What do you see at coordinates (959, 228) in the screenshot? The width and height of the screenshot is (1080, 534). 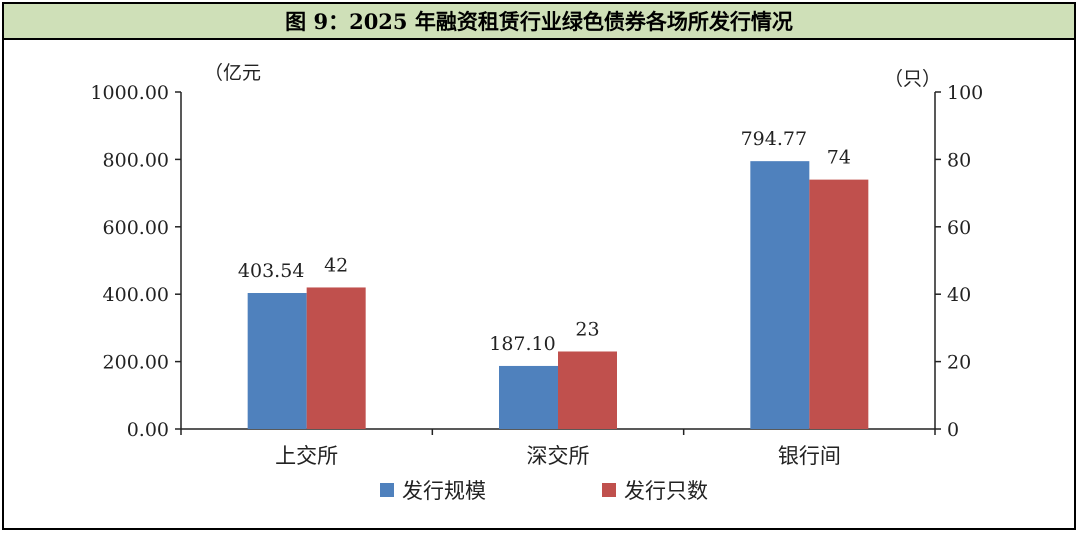 I see `y-right-tick-label: 60` at bounding box center [959, 228].